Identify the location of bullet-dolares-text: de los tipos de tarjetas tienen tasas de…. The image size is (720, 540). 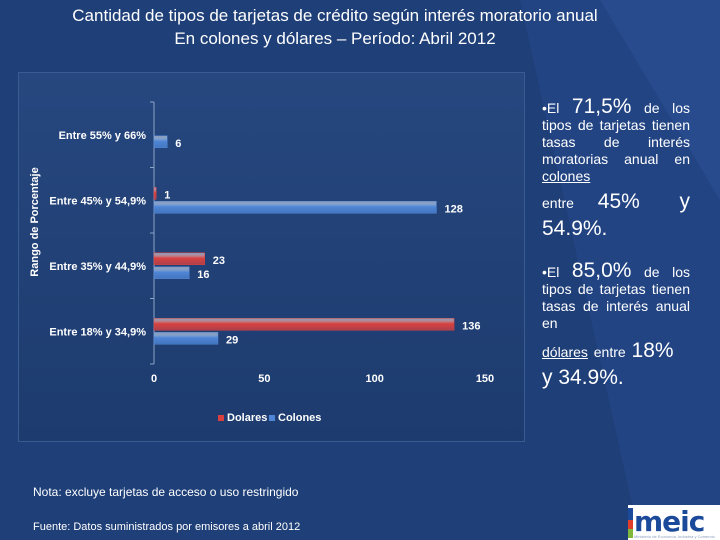
(616, 297).